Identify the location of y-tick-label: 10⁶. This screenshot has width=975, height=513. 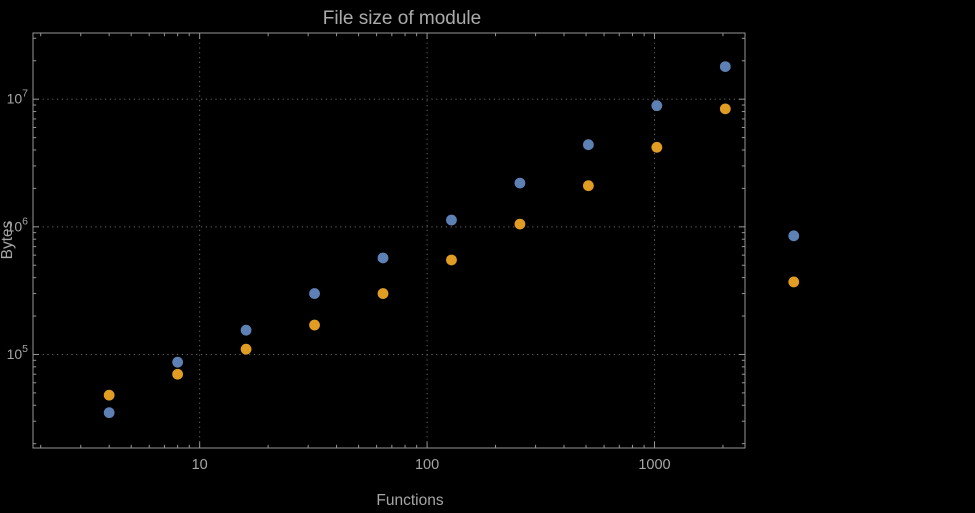
(18, 224).